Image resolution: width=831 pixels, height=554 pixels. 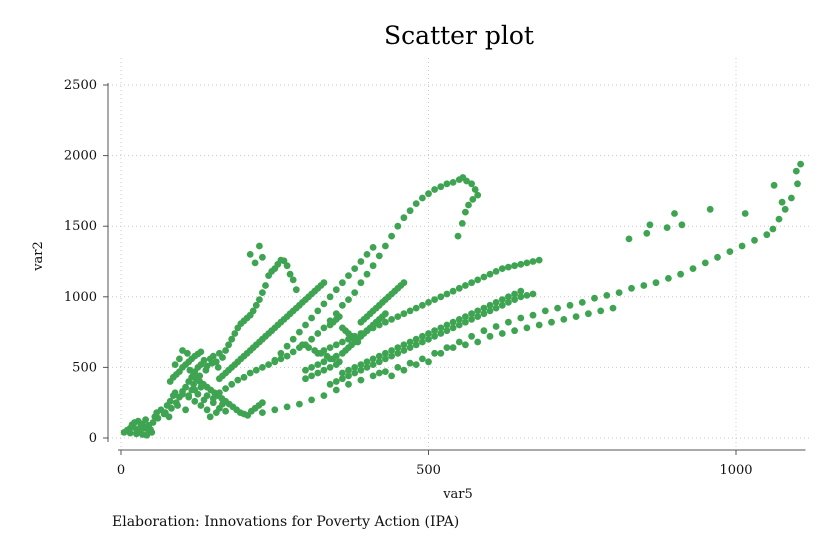 I want to click on y-tick-label: 1500, so click(x=80, y=226).